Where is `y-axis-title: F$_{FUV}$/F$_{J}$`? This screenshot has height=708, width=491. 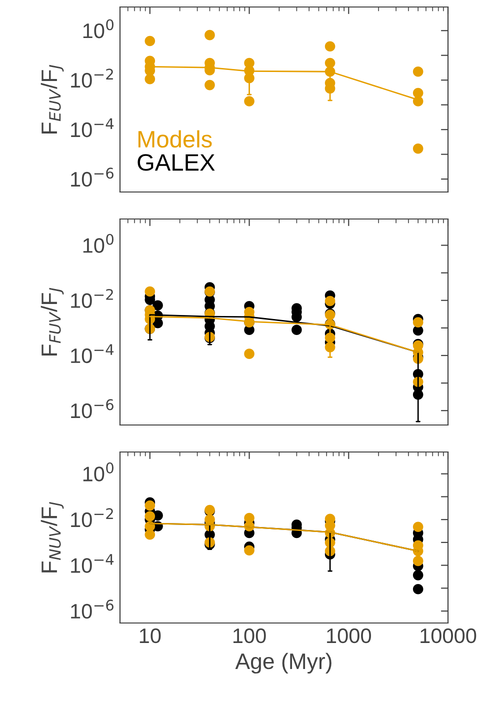 y-axis-title: F$_{FUV}$/F$_{J}$ is located at coordinates (52, 322).